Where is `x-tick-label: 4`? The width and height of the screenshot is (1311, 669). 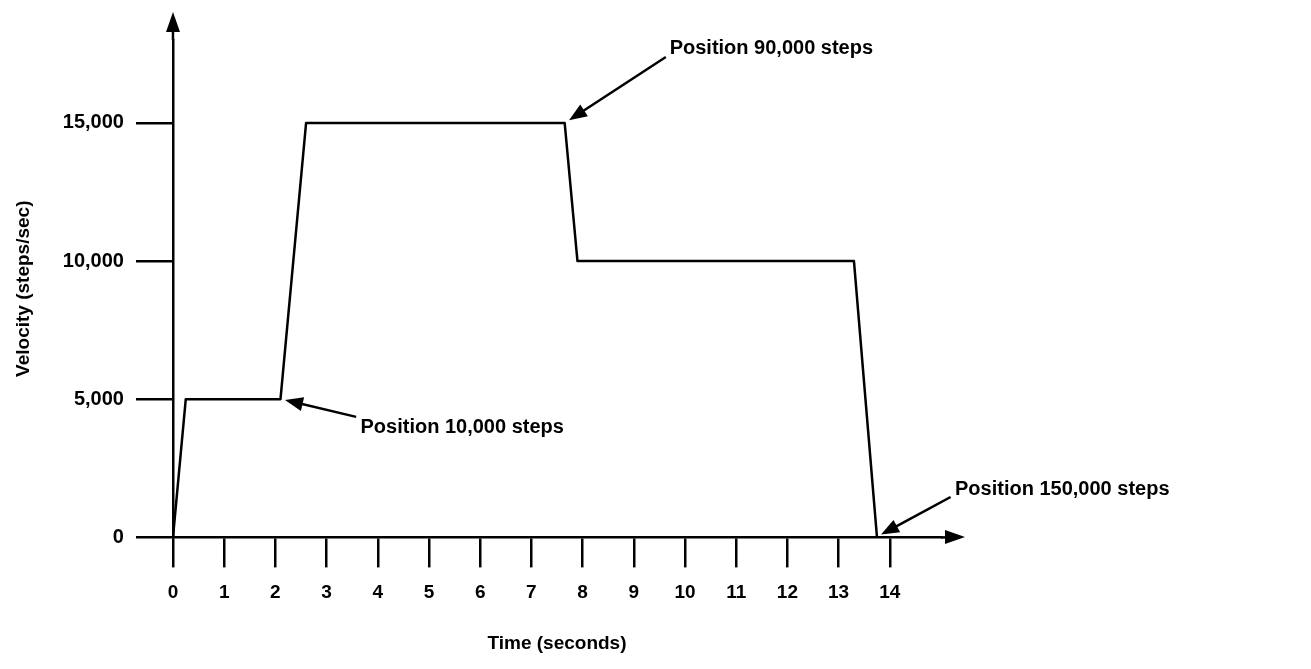 x-tick-label: 4 is located at coordinates (378, 592).